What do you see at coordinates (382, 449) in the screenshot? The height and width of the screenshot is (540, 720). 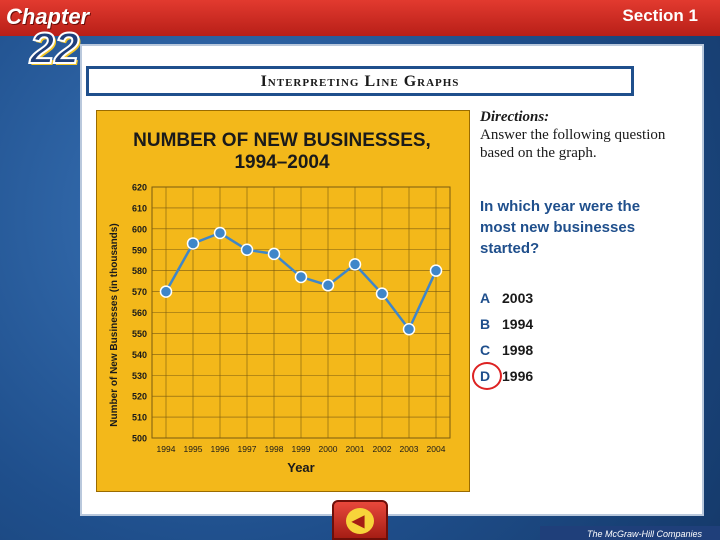 I see `x-tick-label: 2002` at bounding box center [382, 449].